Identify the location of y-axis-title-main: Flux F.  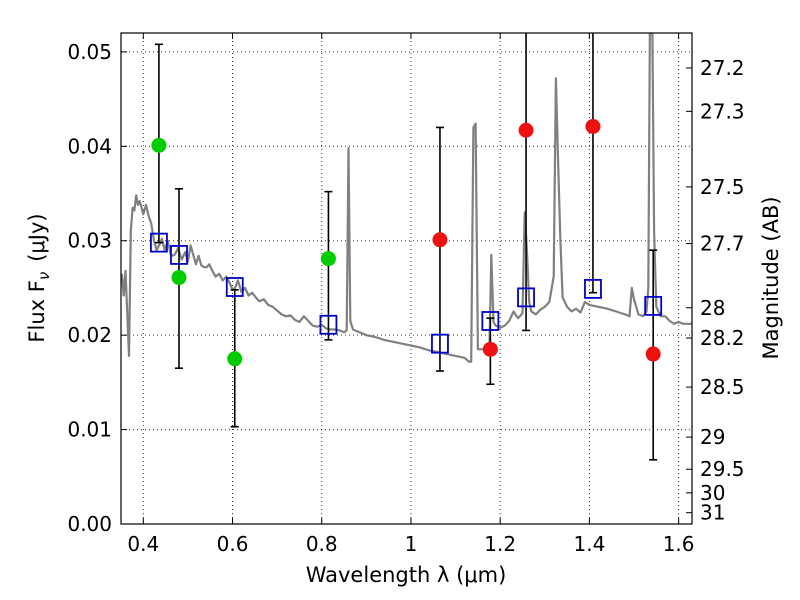
(37, 311).